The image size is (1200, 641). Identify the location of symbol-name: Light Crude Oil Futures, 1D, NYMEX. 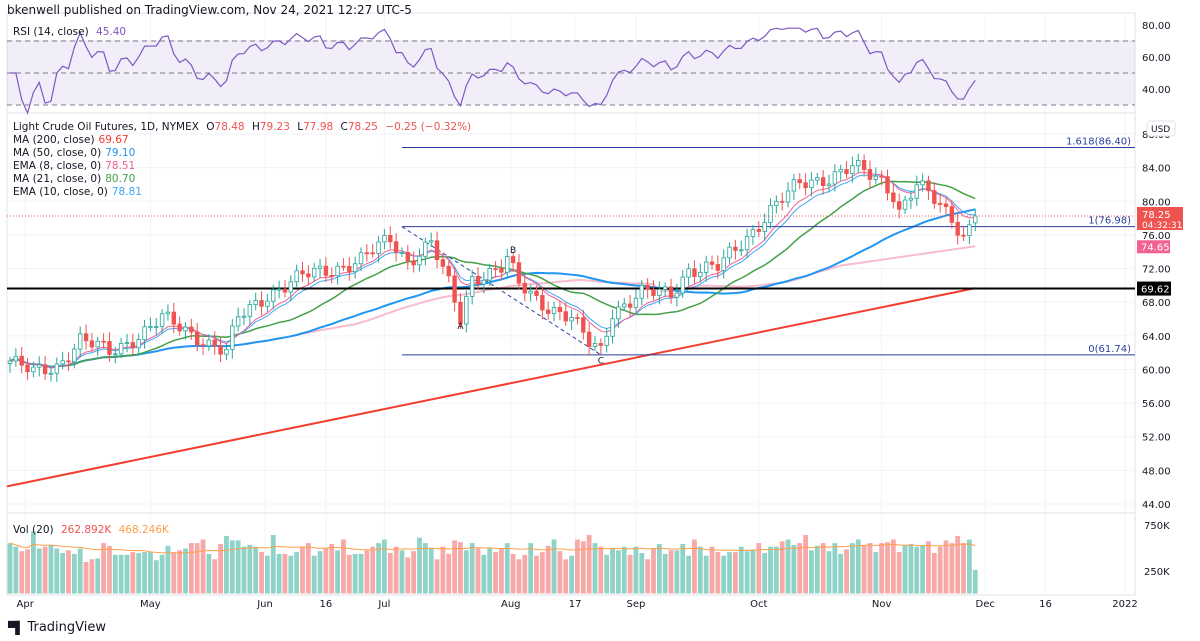
(106, 127).